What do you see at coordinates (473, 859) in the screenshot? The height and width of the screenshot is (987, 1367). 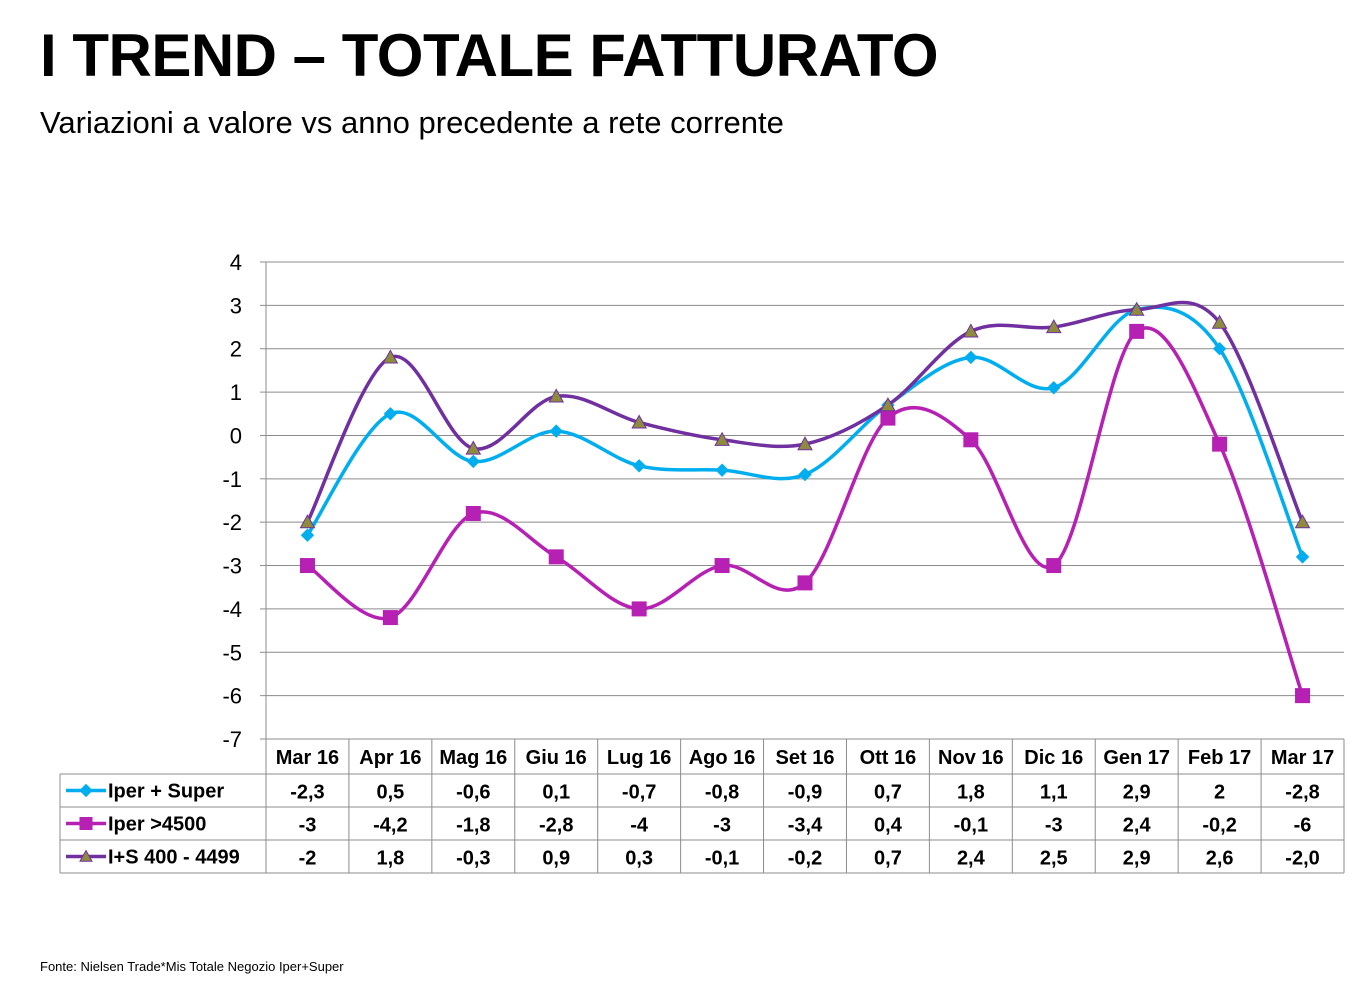 I see `table-cell: -0,3` at bounding box center [473, 859].